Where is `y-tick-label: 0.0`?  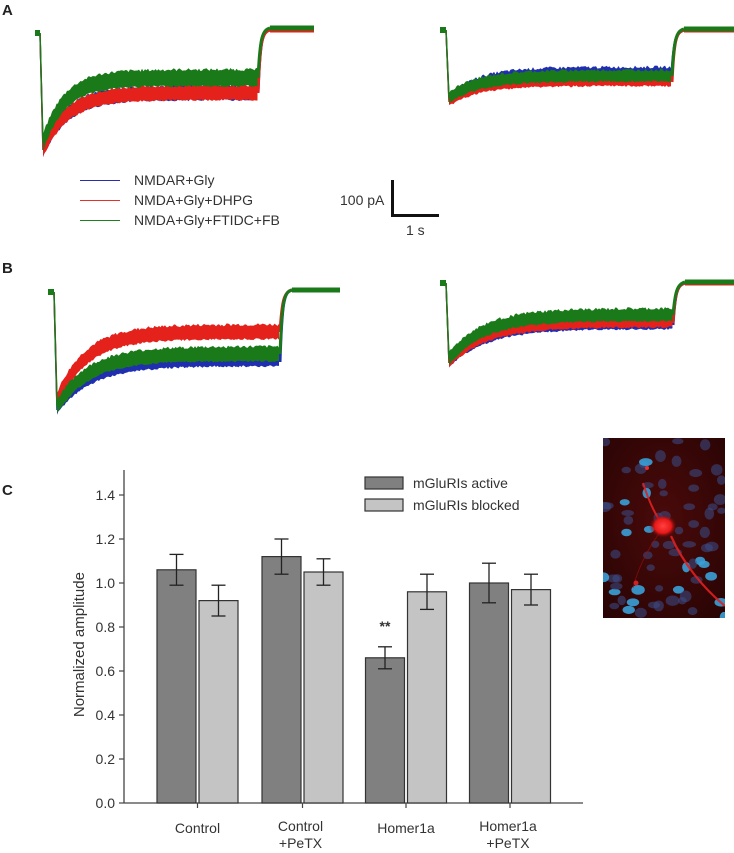
y-tick-label: 0.0 is located at coordinates (106, 803).